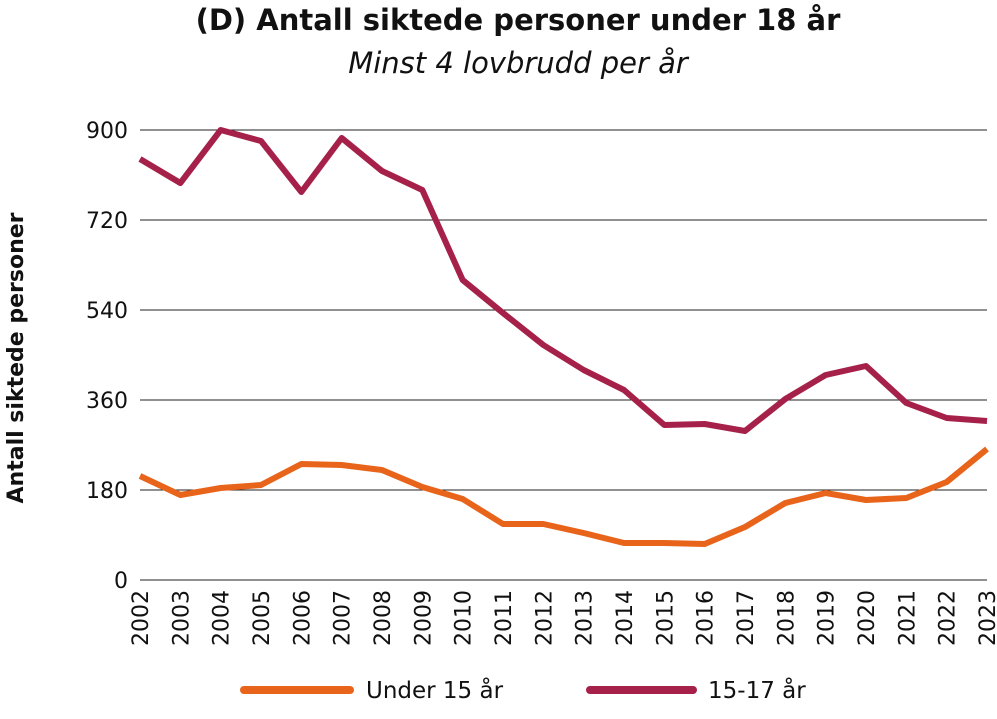 This screenshot has width=997, height=719. What do you see at coordinates (907, 618) in the screenshot?
I see `x-tick-label: 2021` at bounding box center [907, 618].